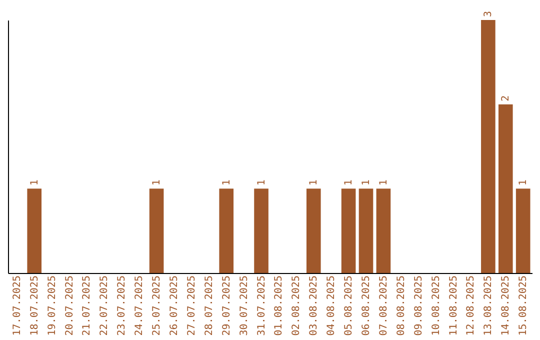 This screenshot has height=340, width=540. I want to click on x-tick-label: 19.07.2025, so click(52, 306).